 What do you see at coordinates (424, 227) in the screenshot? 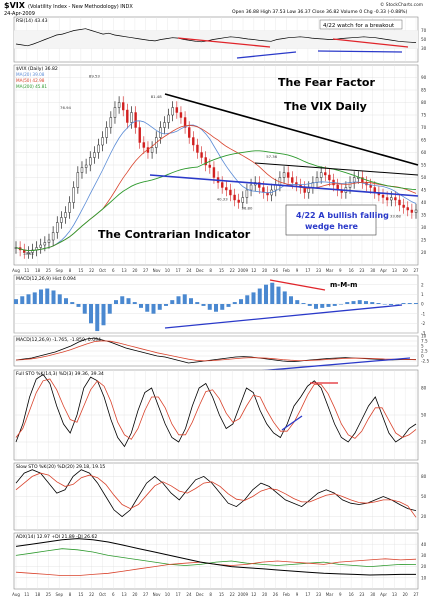
I see `price-y-tick-label: 30` at bounding box center [424, 227].